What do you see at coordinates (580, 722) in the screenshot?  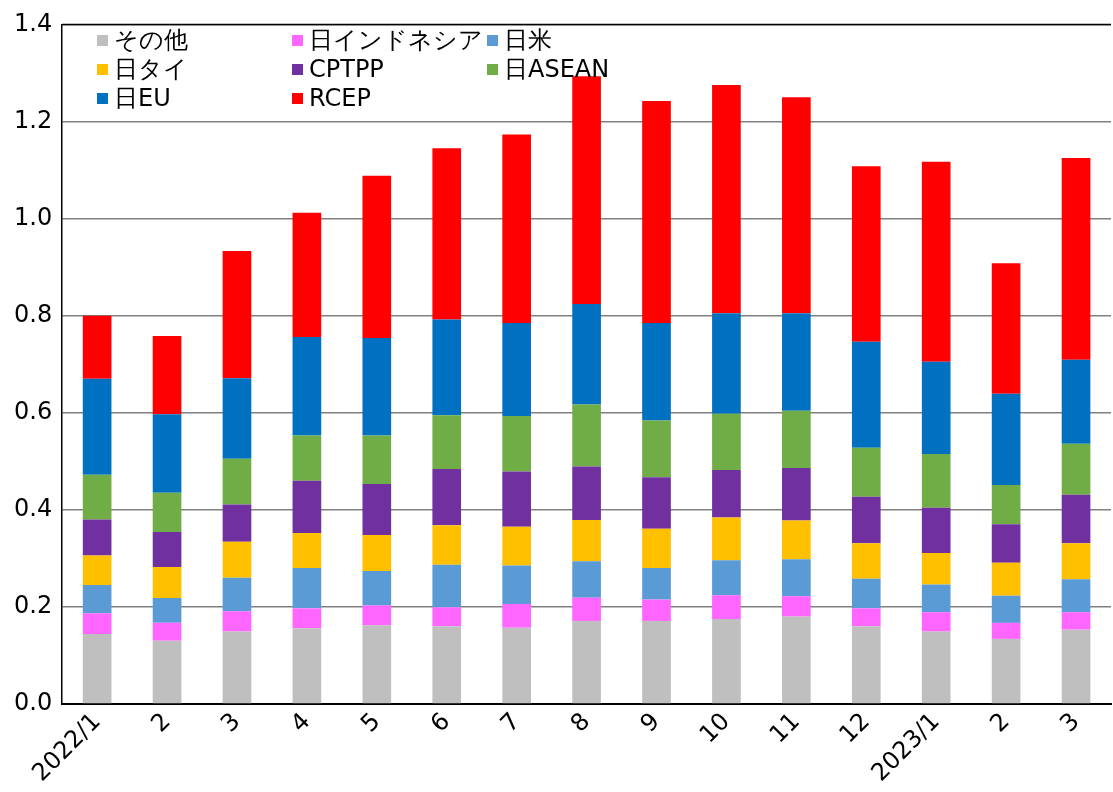 I see `x-tick-label: 8` at bounding box center [580, 722].